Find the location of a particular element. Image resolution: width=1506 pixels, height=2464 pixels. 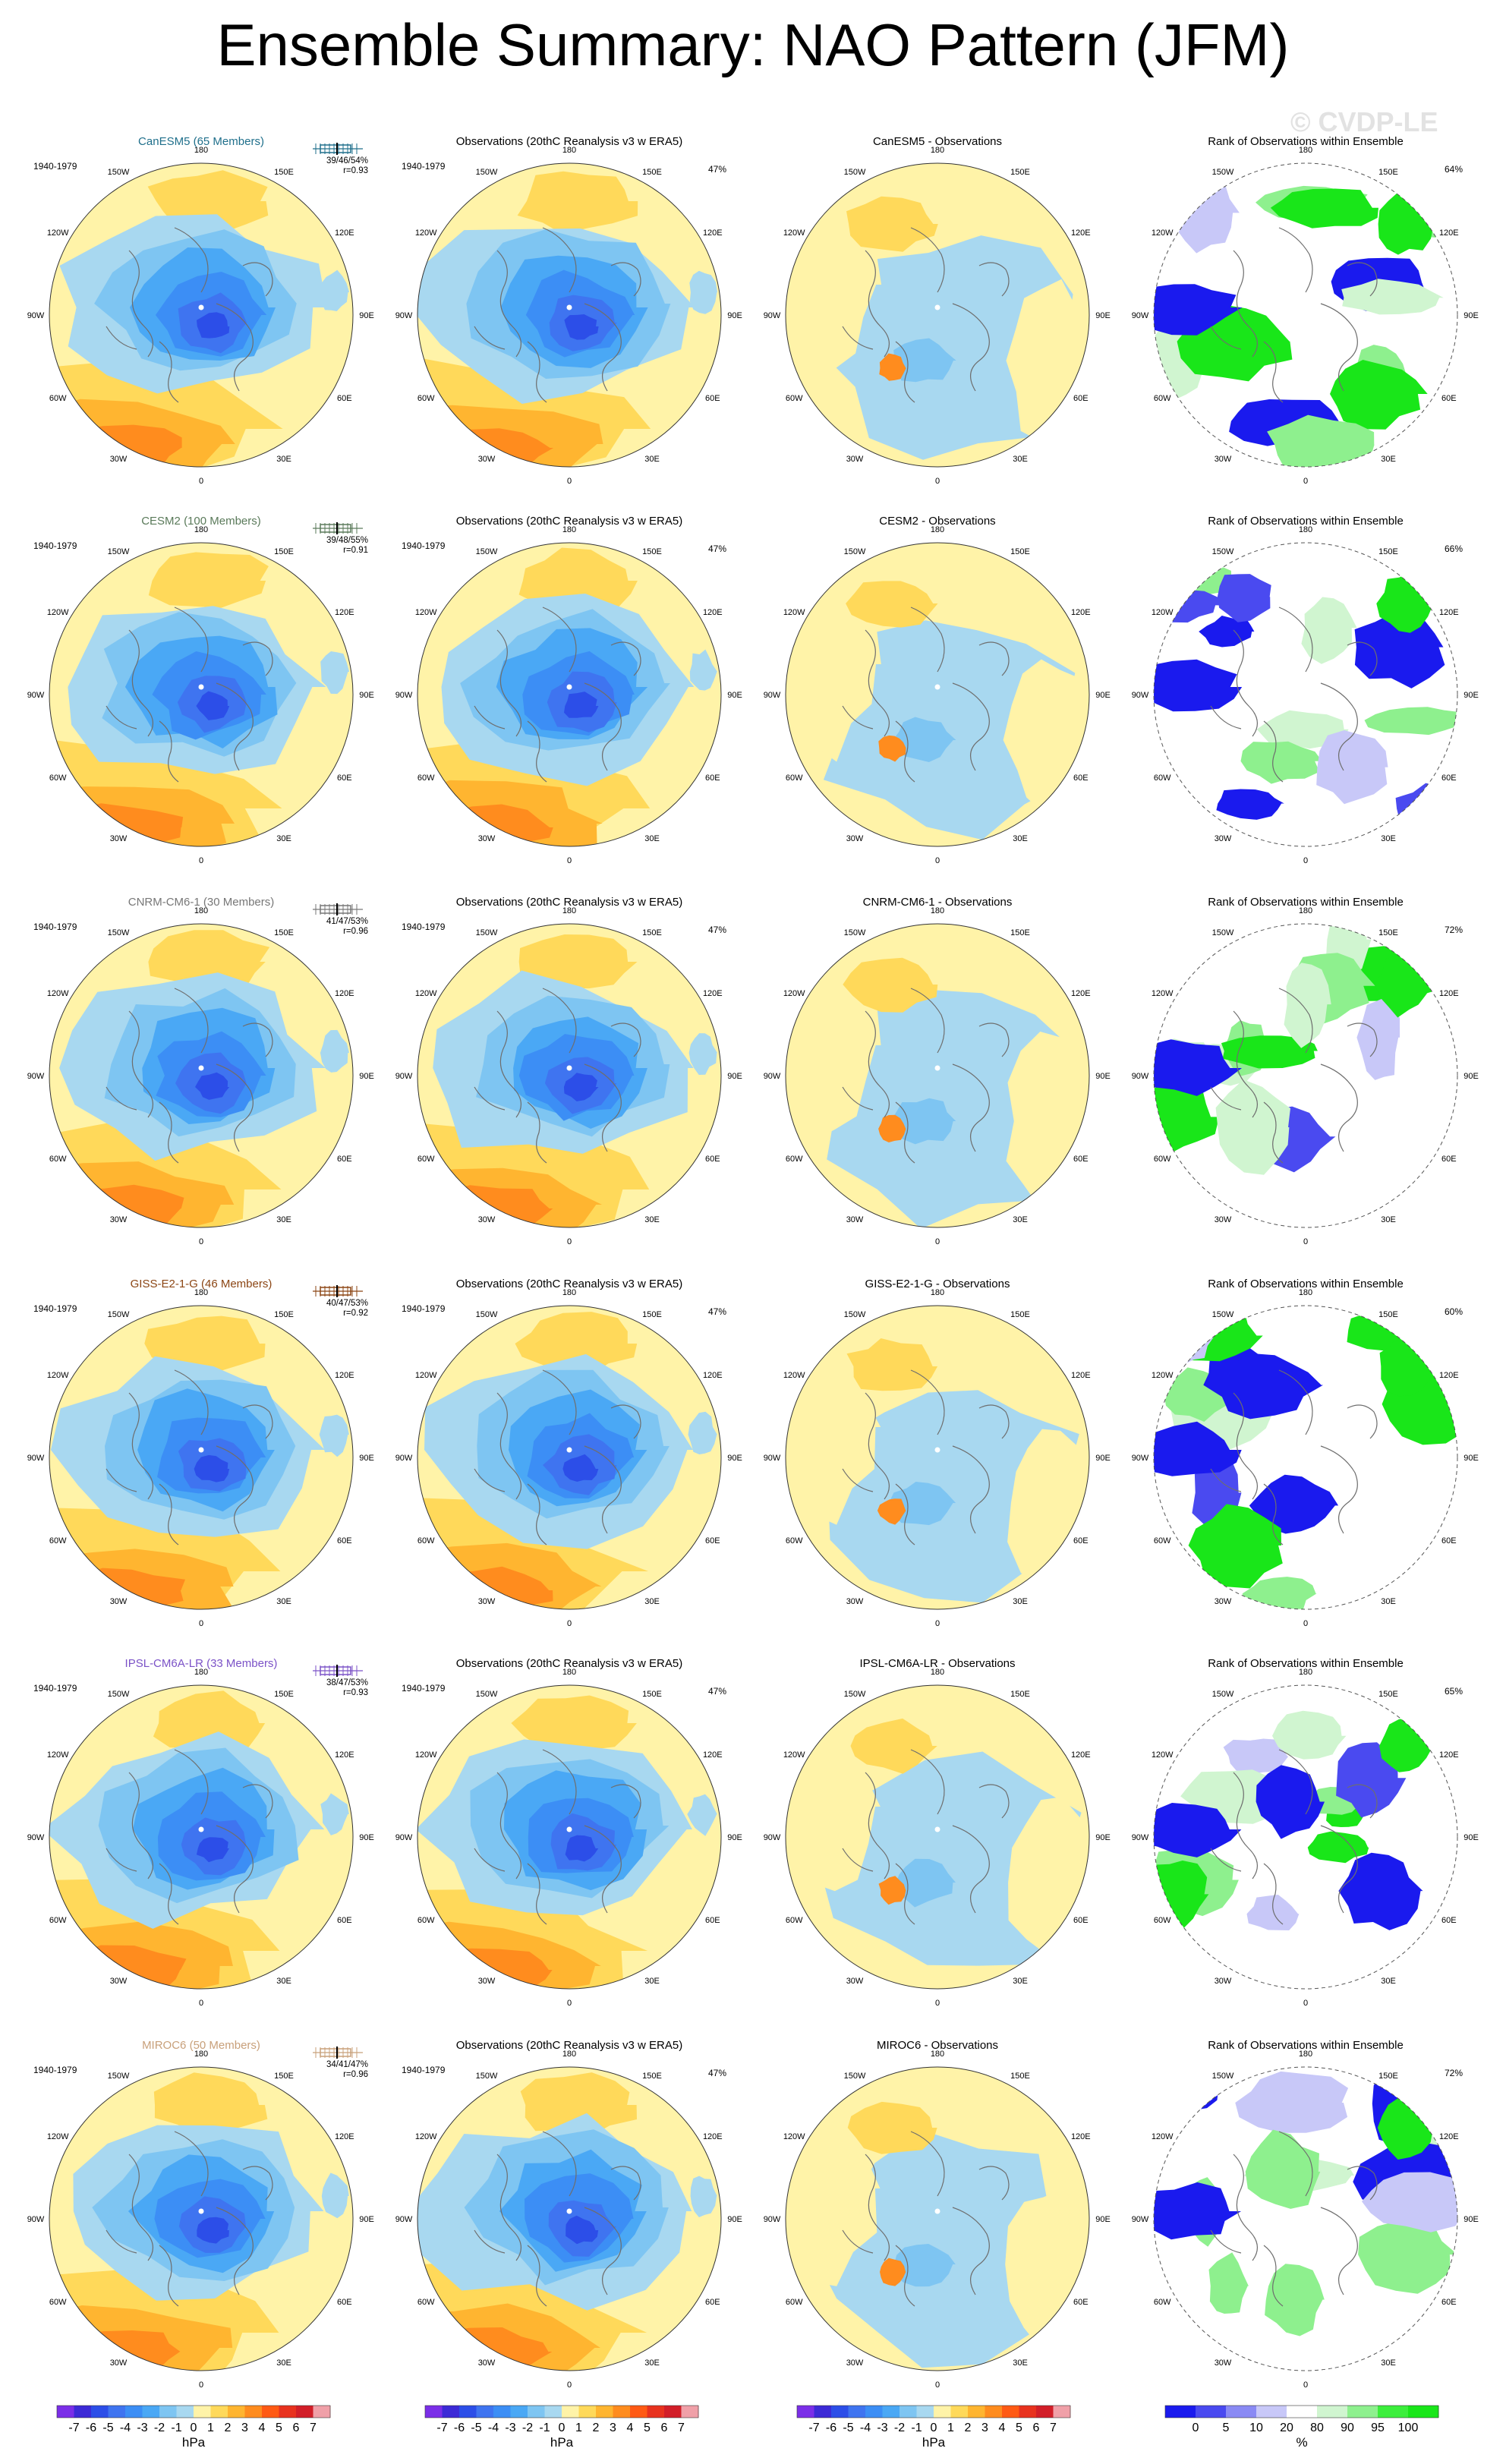

rank-percent: 66% is located at coordinates (1454, 549).